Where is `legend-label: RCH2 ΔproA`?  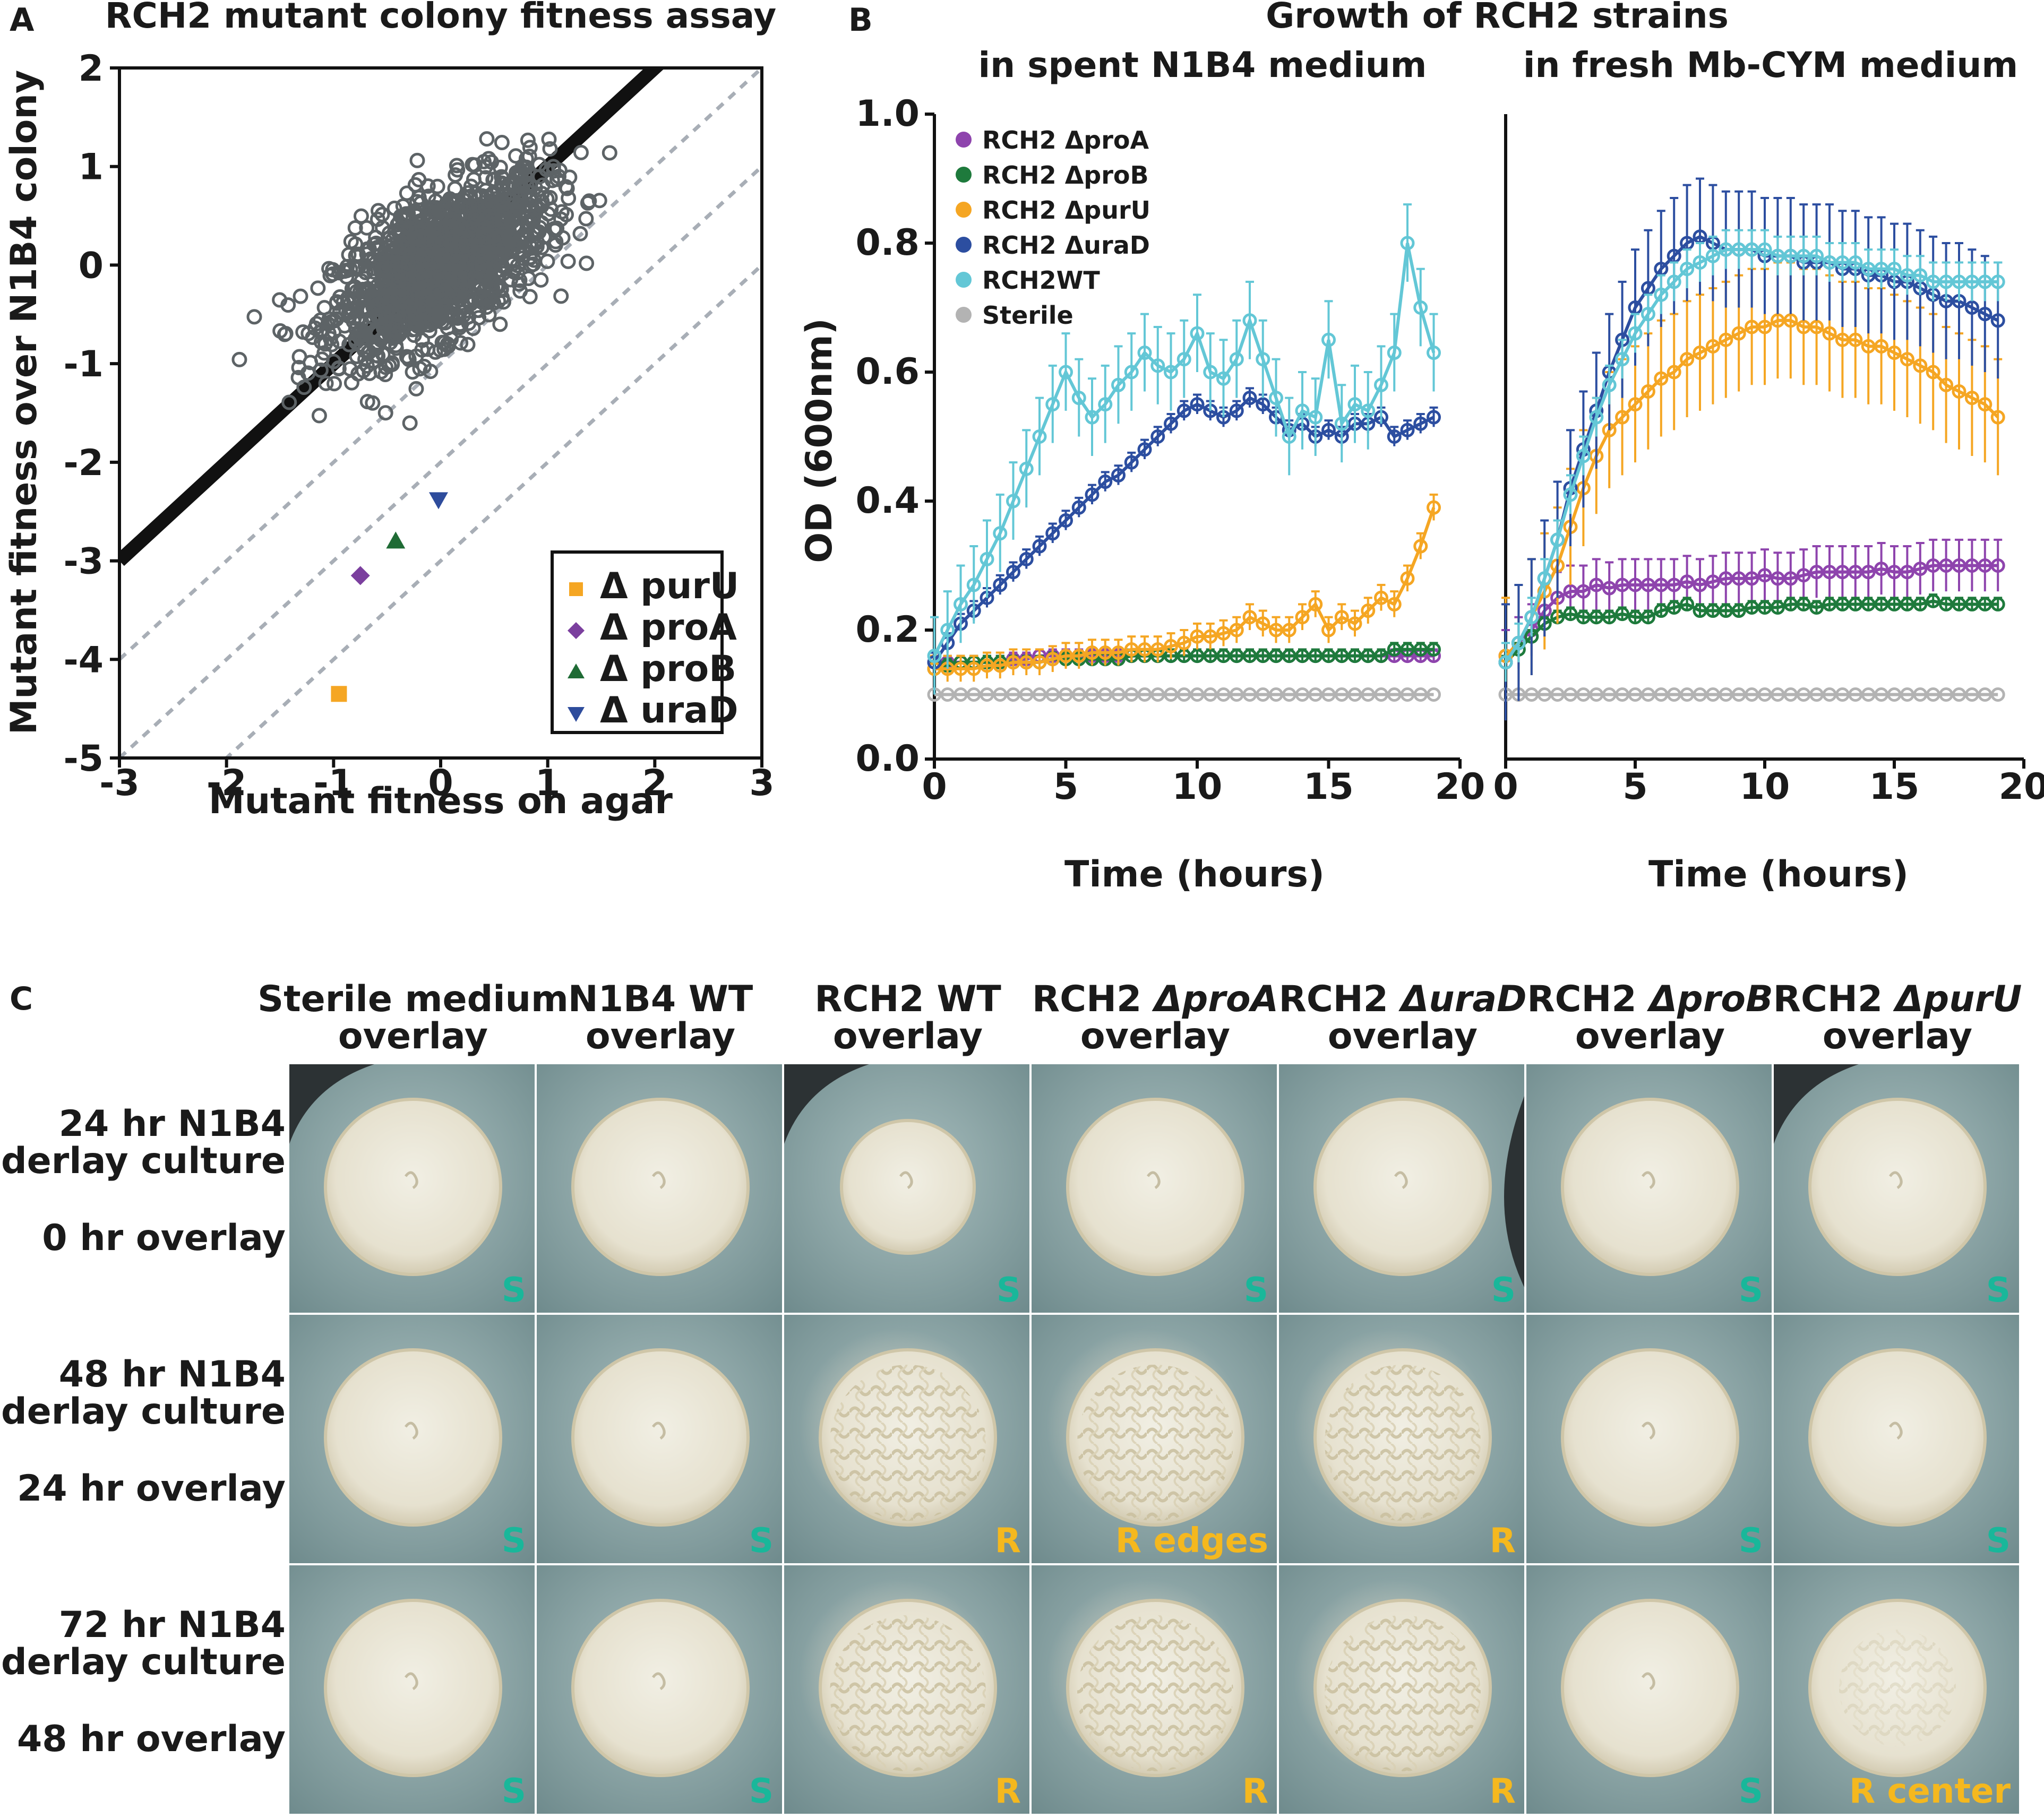 legend-label: RCH2 ΔproA is located at coordinates (1065, 140).